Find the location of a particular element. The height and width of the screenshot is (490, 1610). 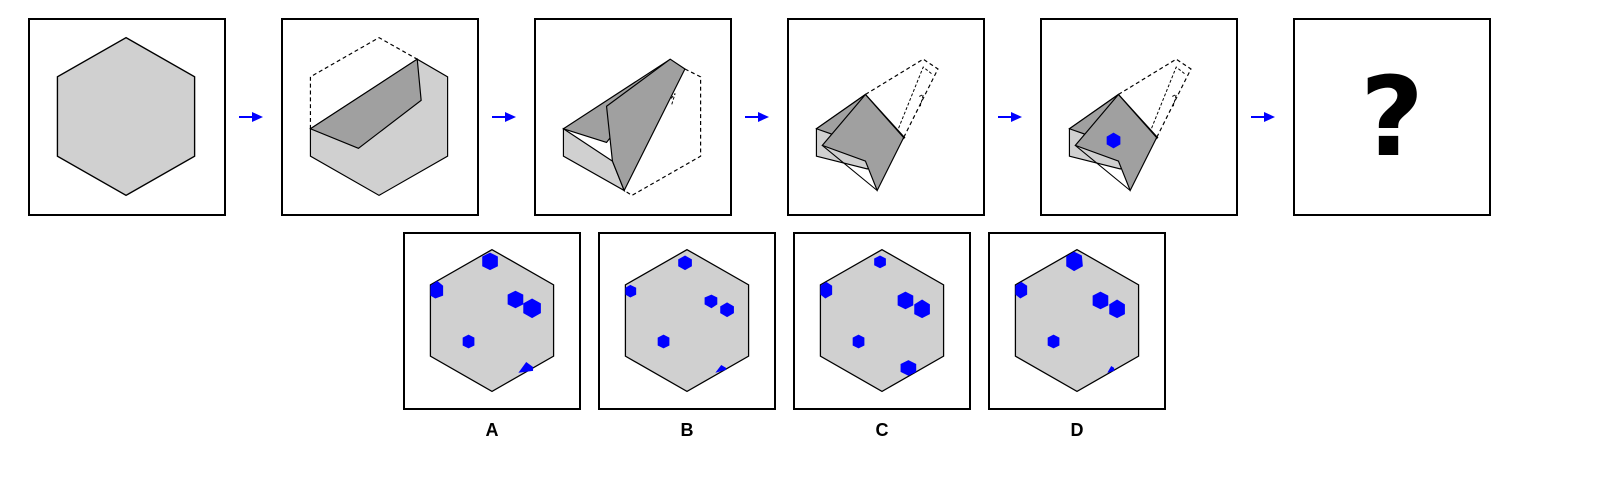

option-a-panel is located at coordinates (492, 321).